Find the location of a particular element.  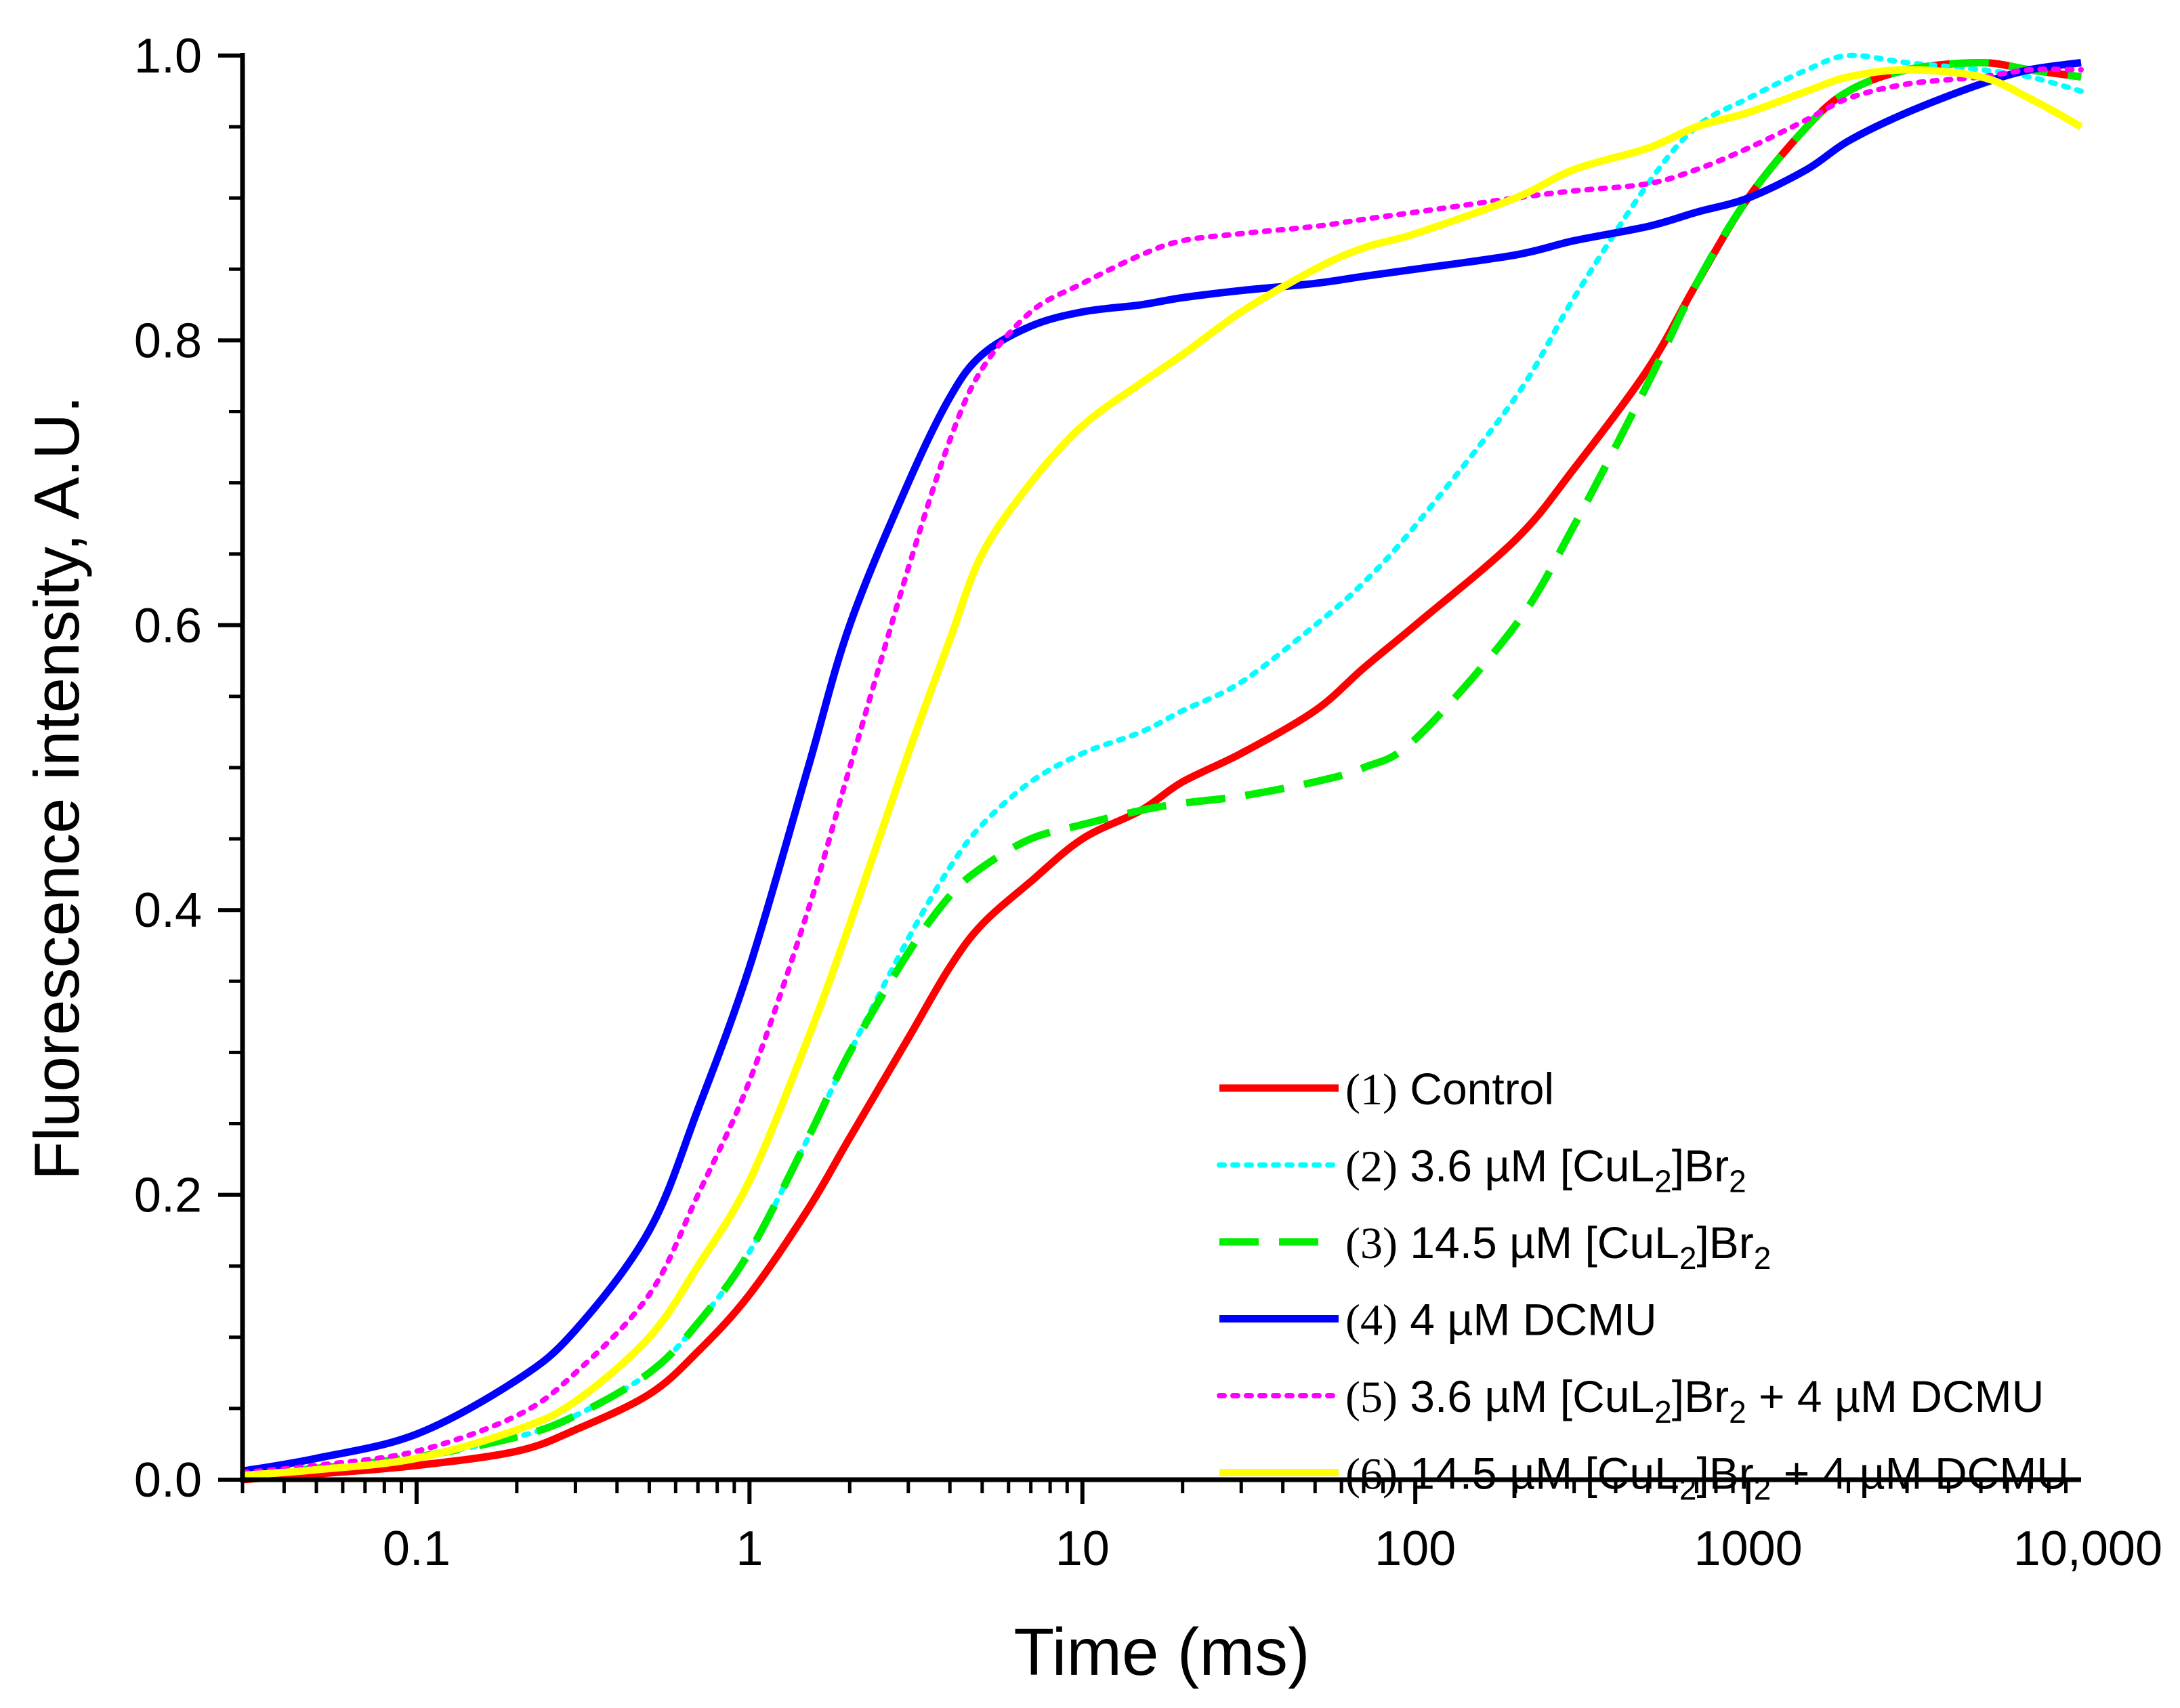

legend-label: (1) Control is located at coordinates (1450, 1089).